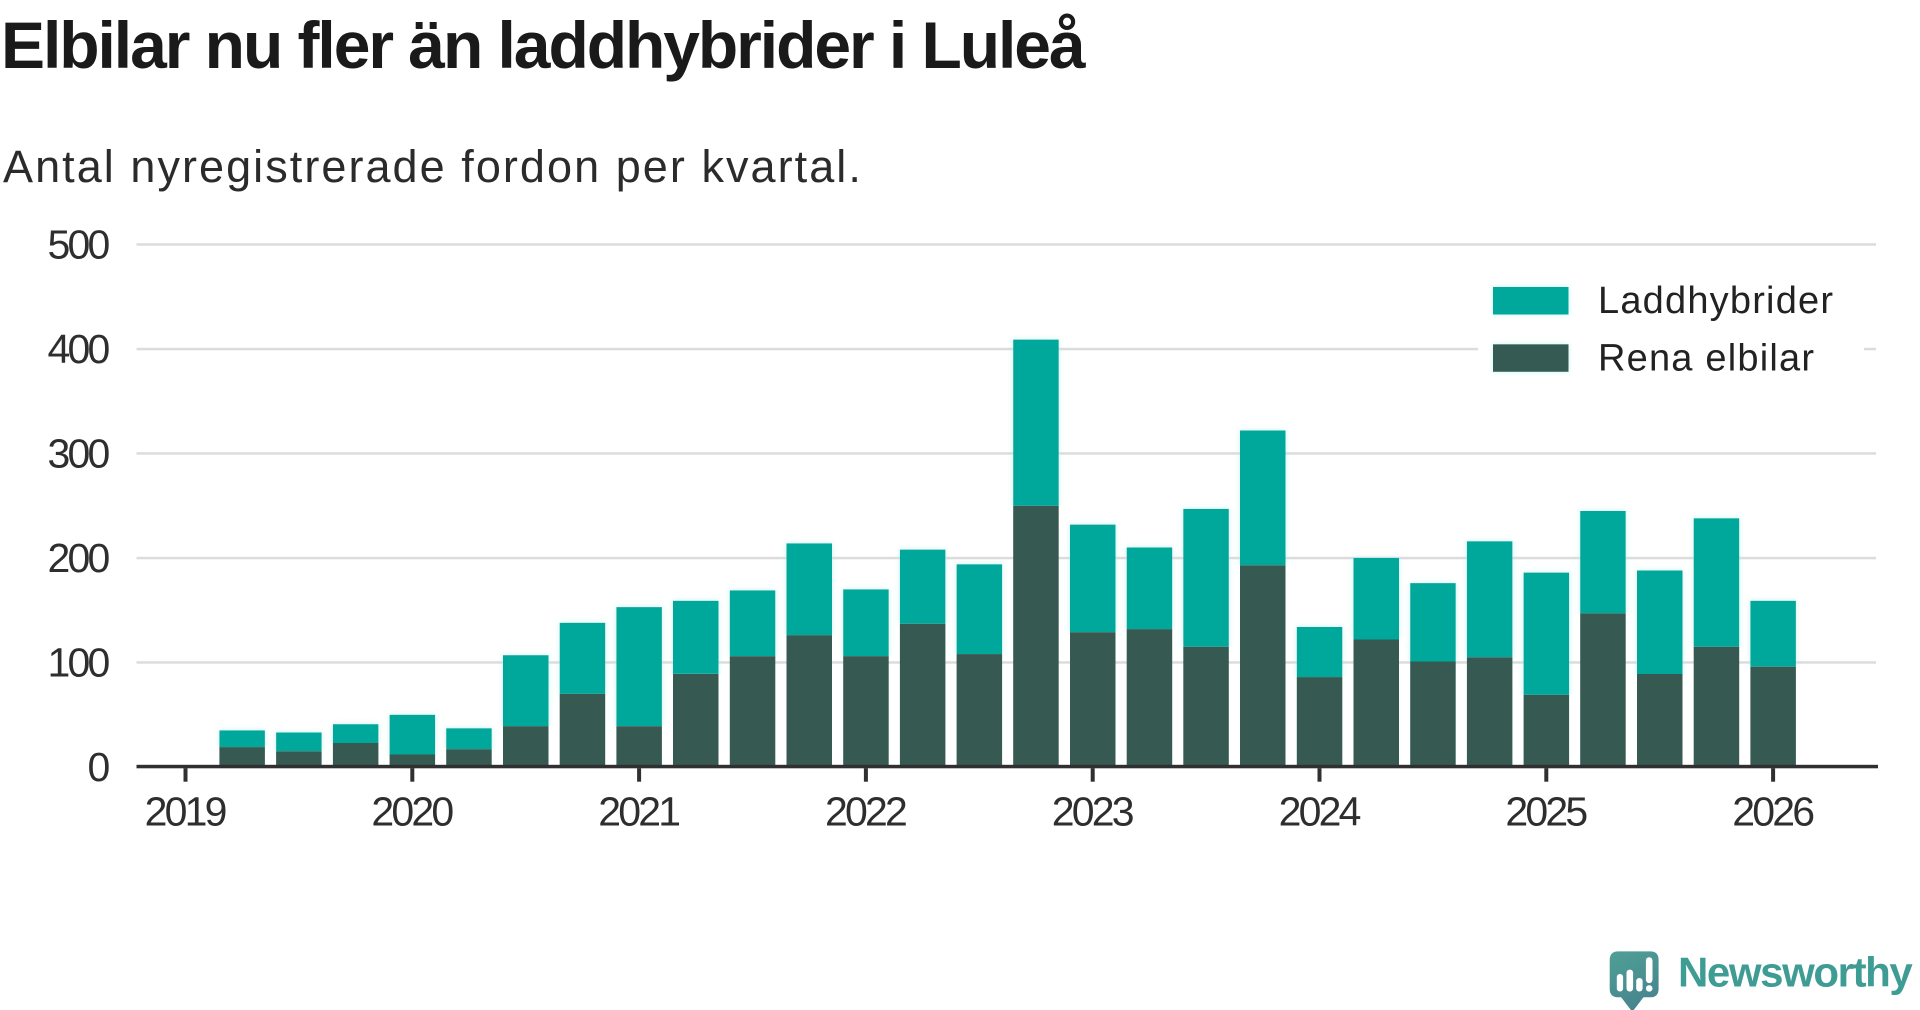 This screenshot has height=1010, width=1920. Describe the element at coordinates (78, 663) in the screenshot. I see `svg-text: 100` at that location.